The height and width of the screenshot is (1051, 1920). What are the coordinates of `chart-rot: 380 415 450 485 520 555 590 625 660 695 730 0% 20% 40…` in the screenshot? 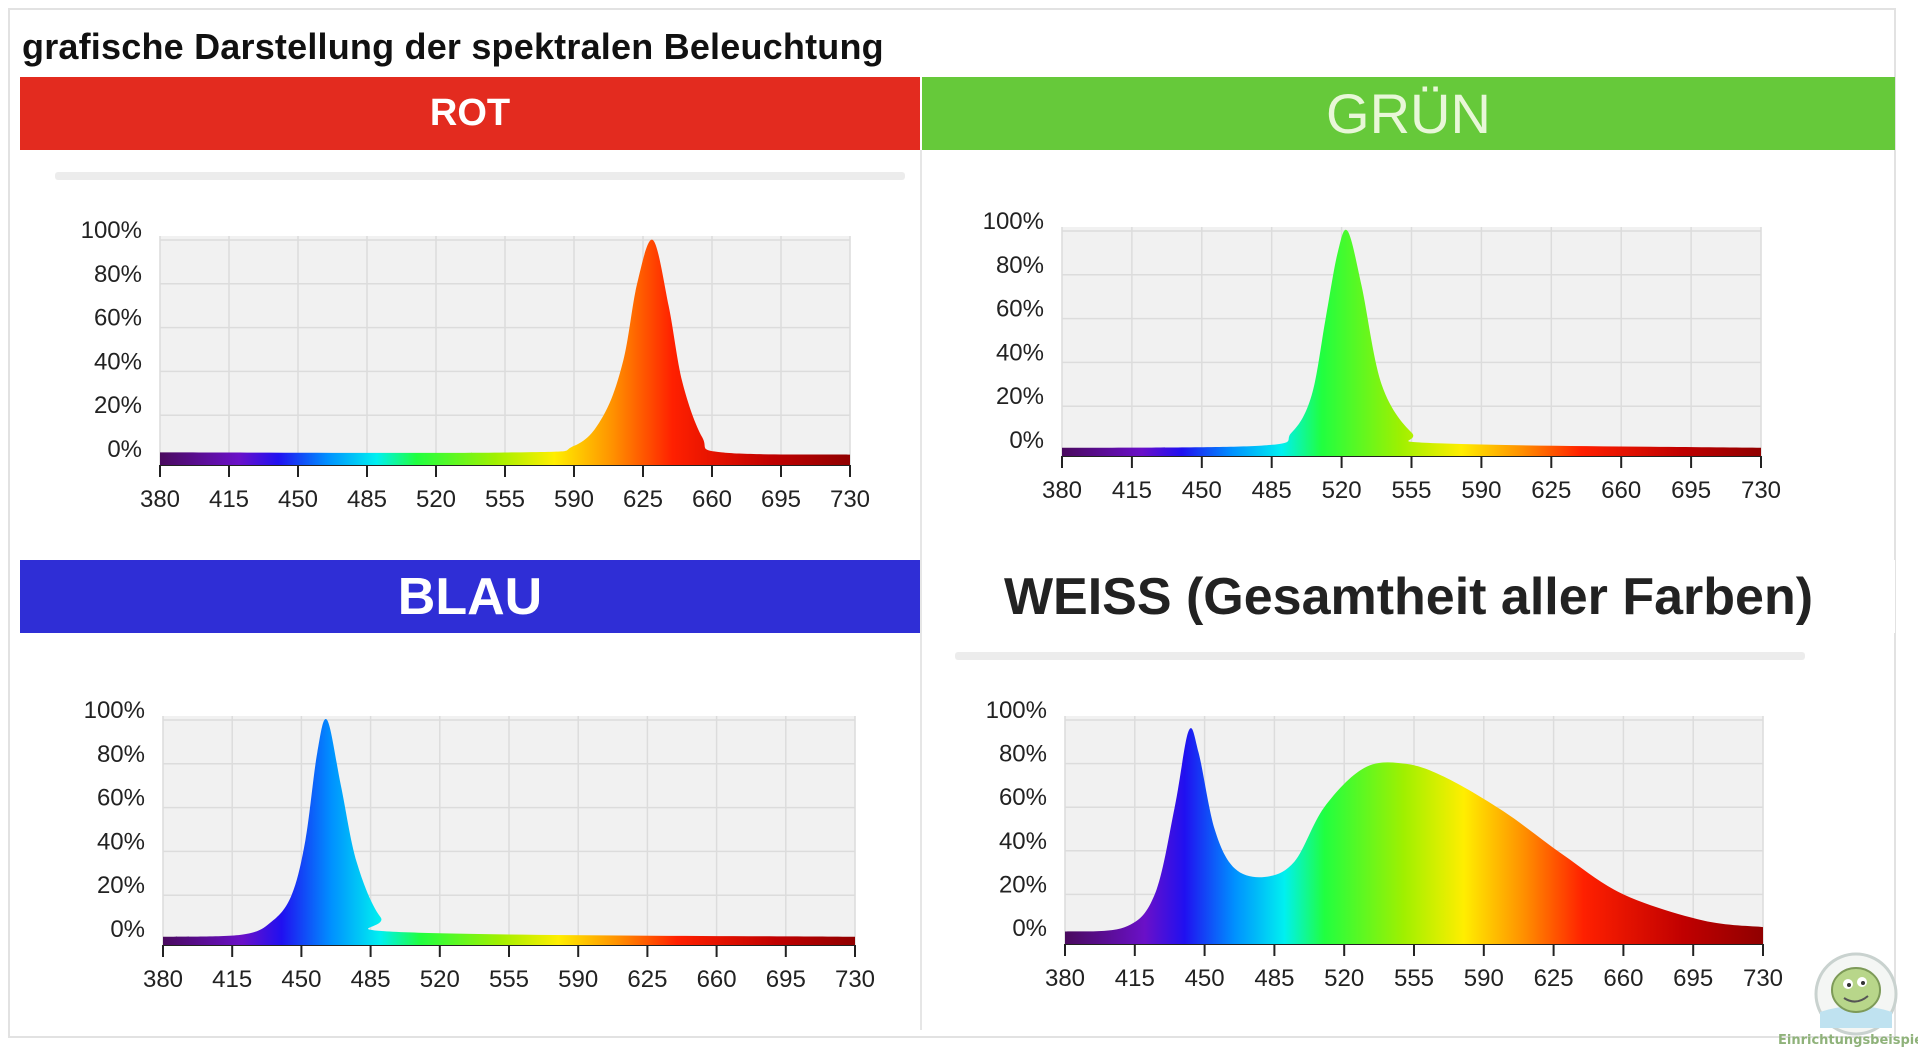 It's located at (475, 365).